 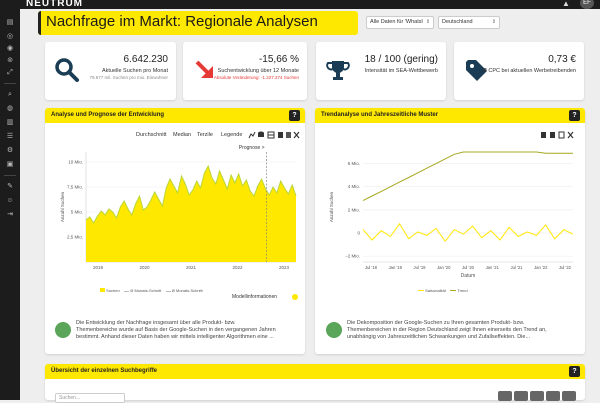 What do you see at coordinates (338, 70) in the screenshot?
I see `trophy-icon` at bounding box center [338, 70].